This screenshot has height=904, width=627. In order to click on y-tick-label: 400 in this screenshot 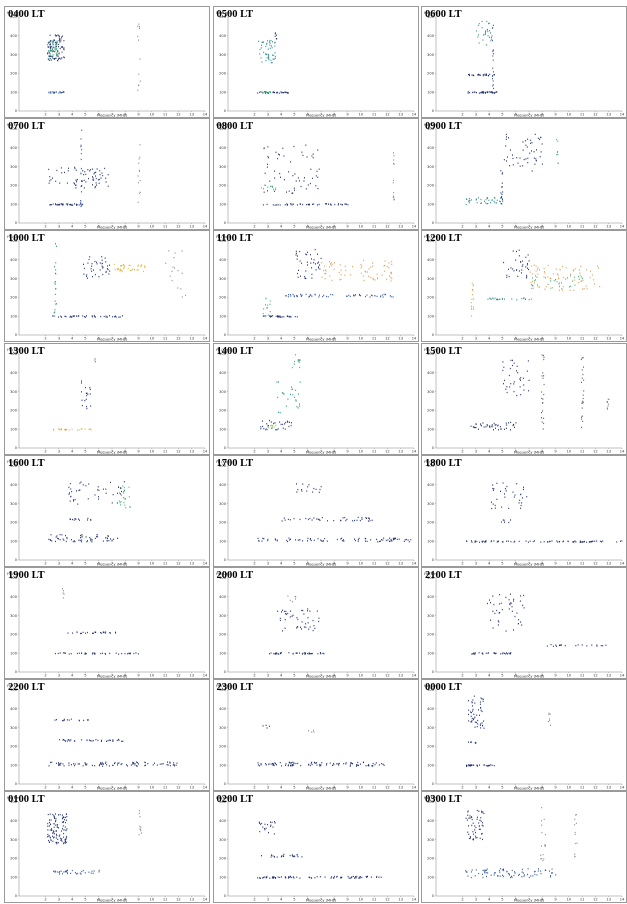, I will do `click(431, 148)`.